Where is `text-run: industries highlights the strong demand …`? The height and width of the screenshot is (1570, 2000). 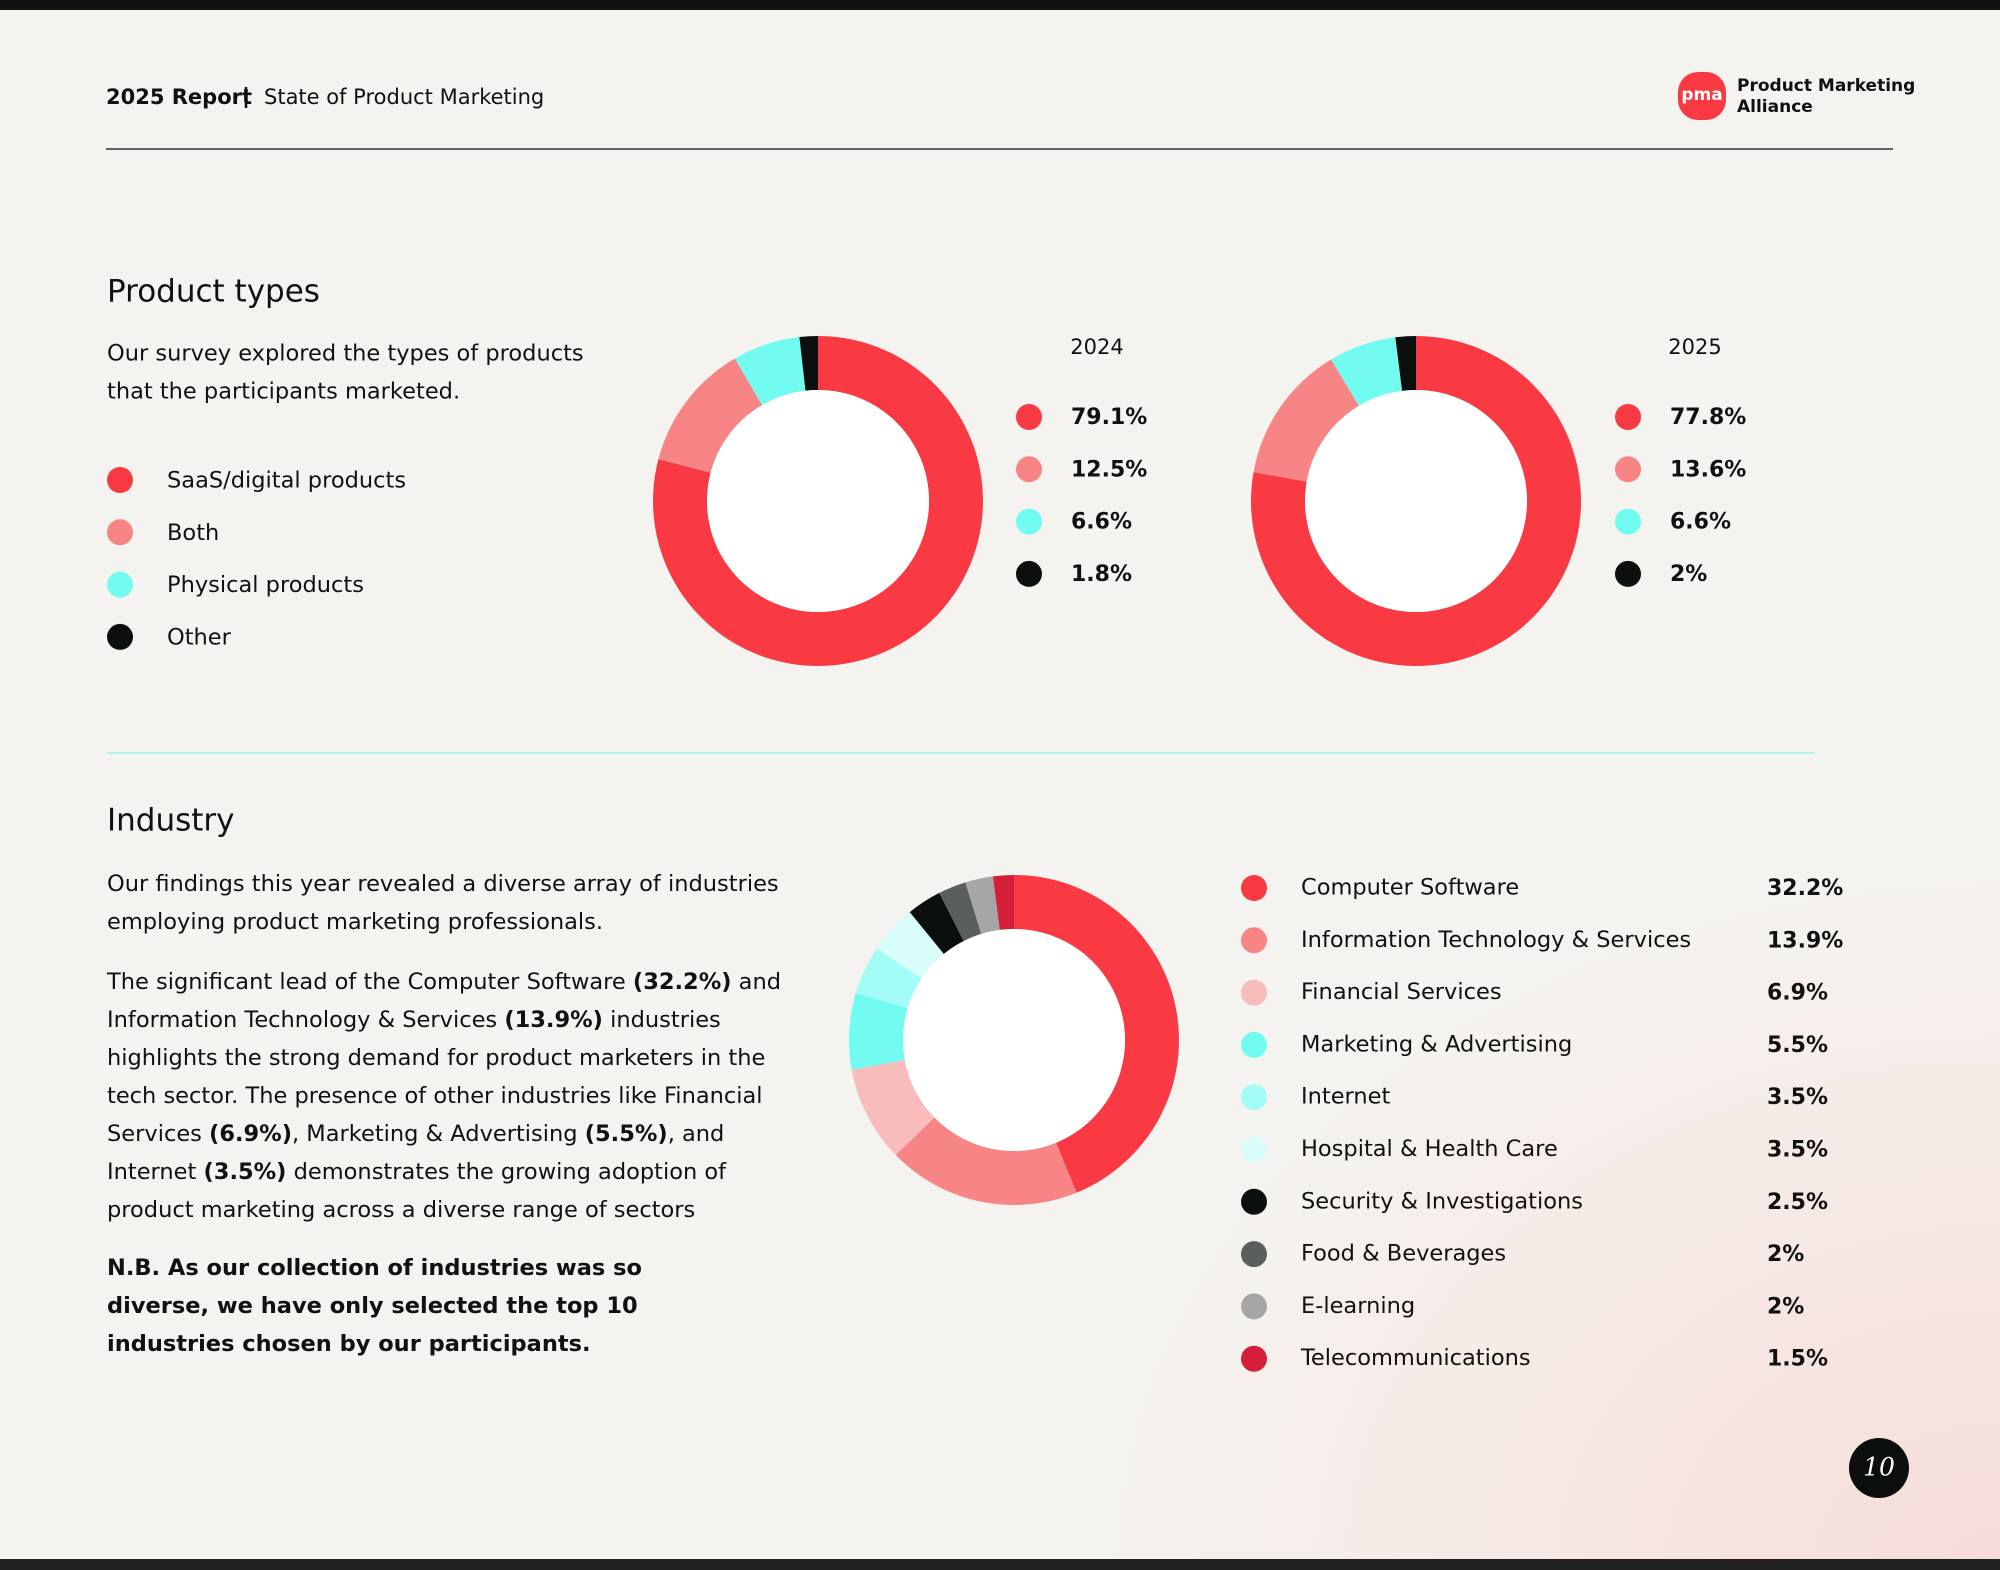 text-run: industries highlights the strong demand … is located at coordinates (436, 1077).